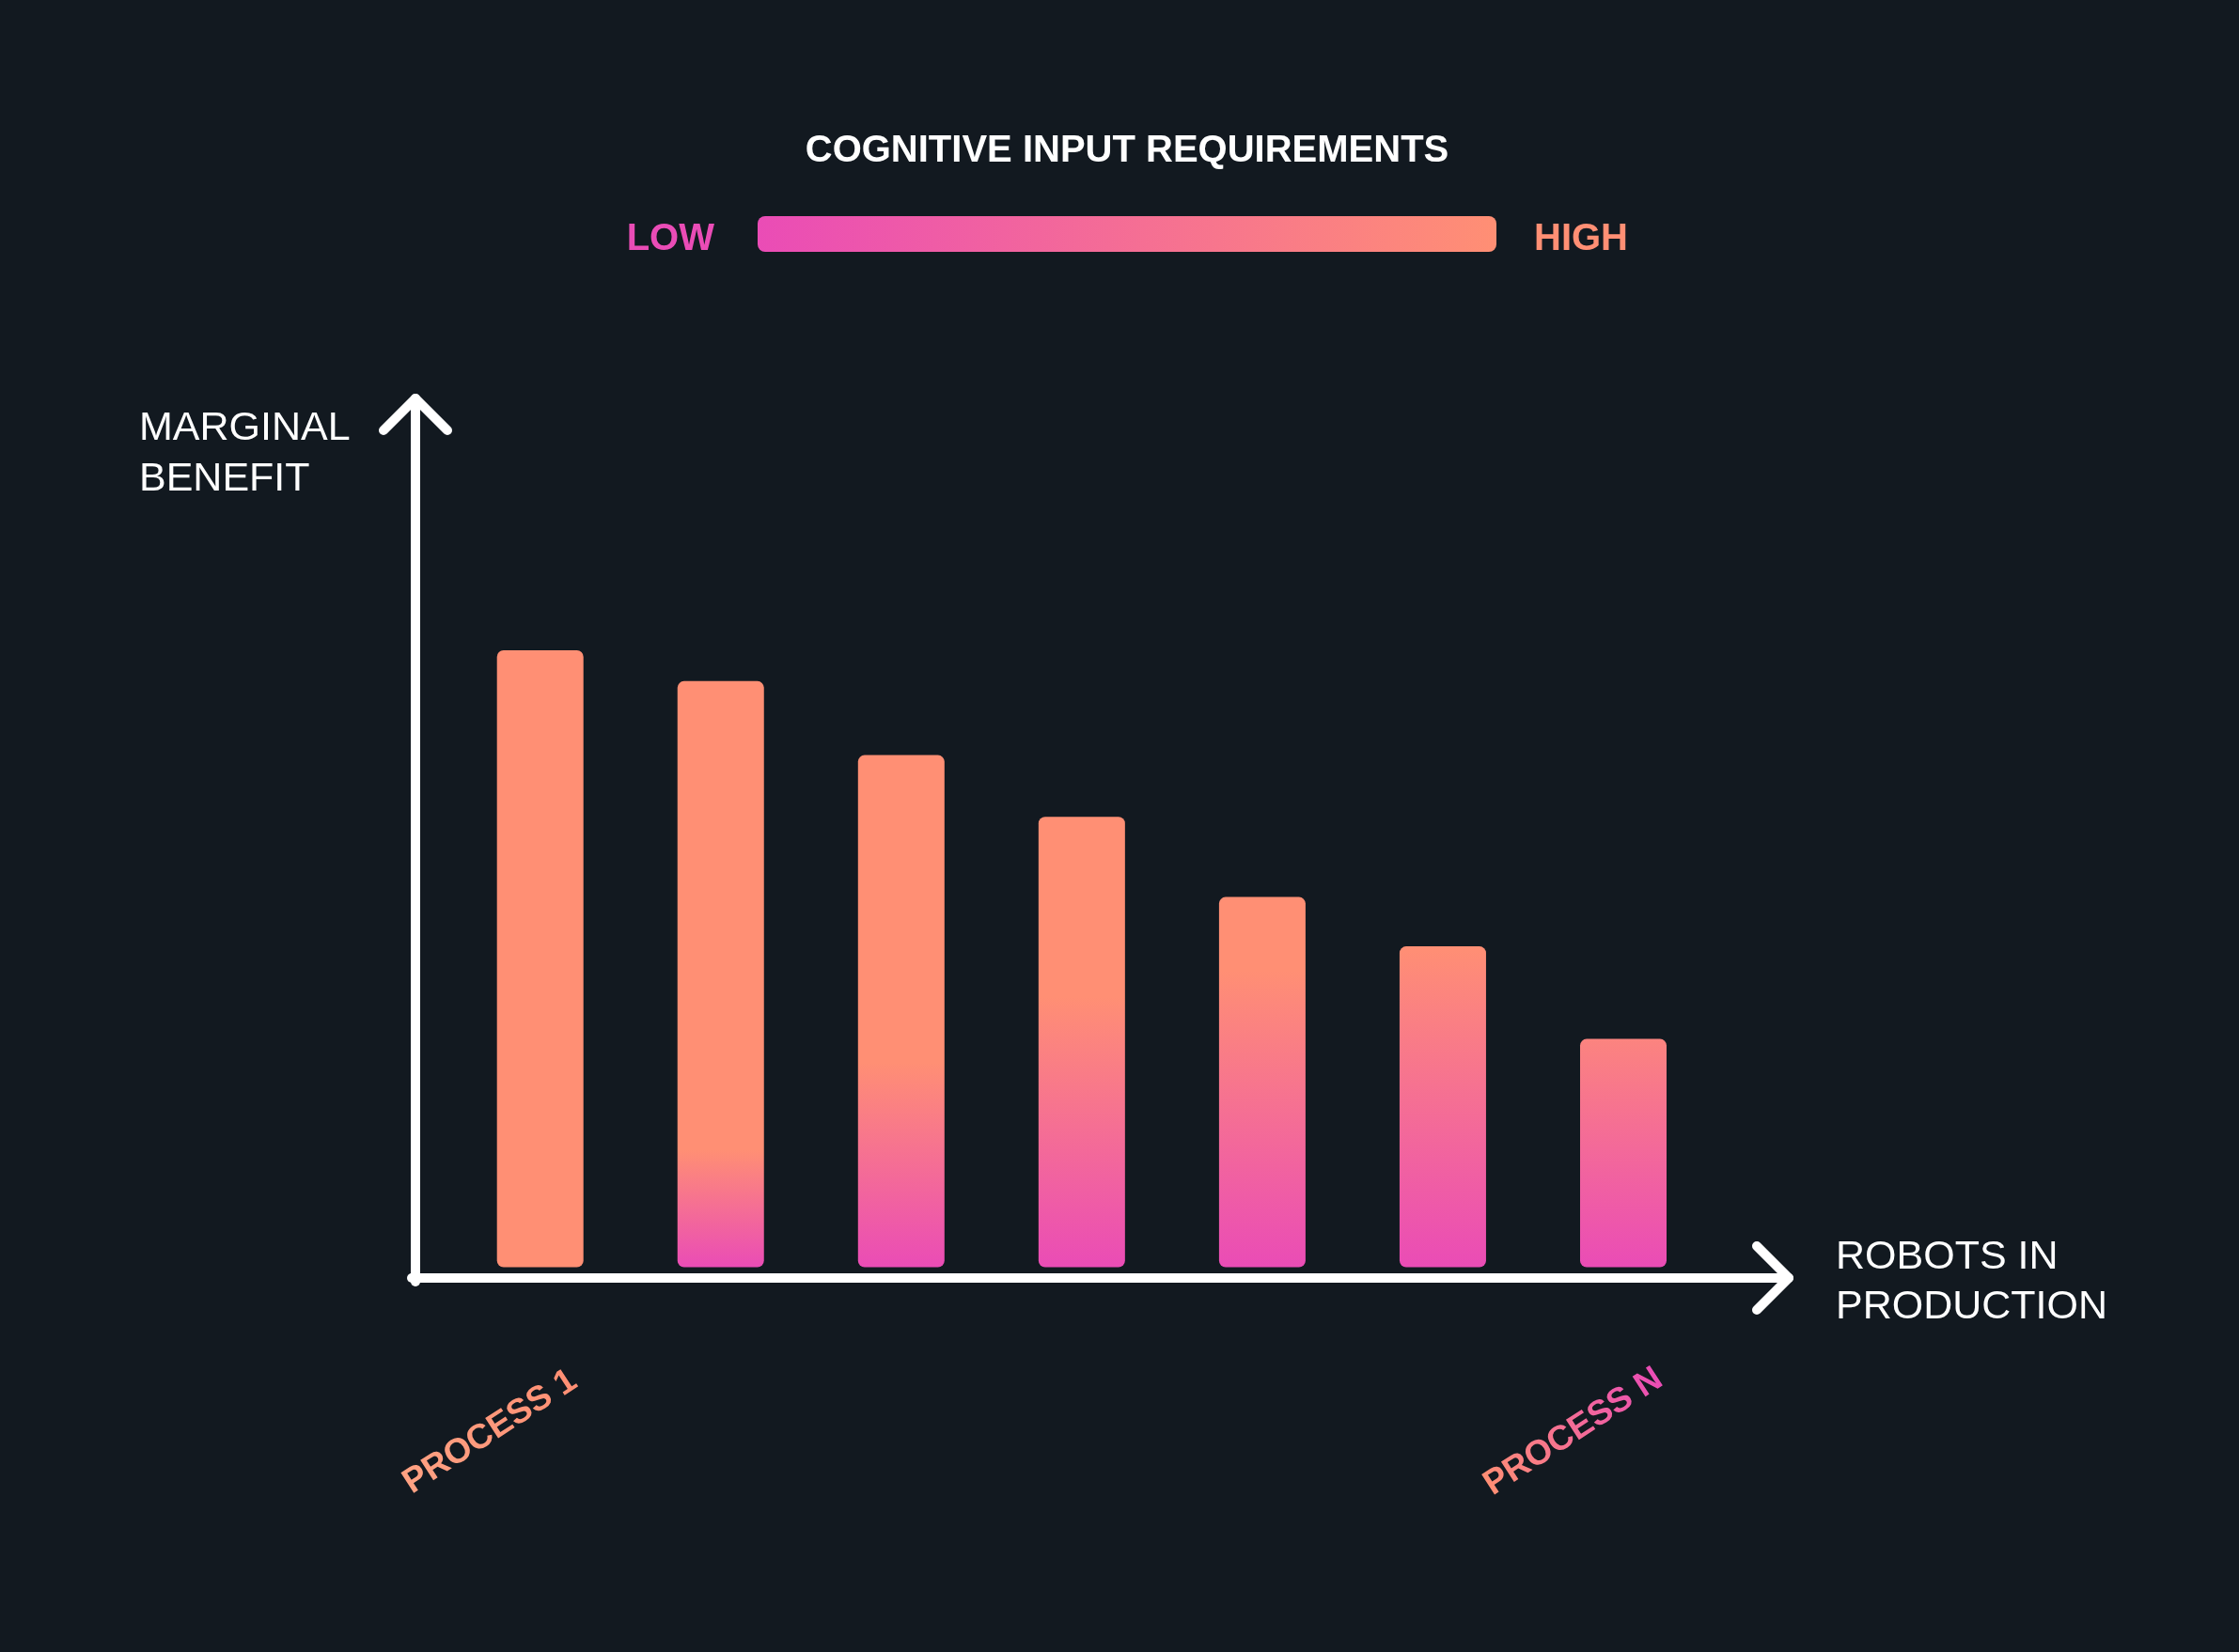 This screenshot has width=2239, height=1652. I want to click on text: LOW, so click(670, 236).